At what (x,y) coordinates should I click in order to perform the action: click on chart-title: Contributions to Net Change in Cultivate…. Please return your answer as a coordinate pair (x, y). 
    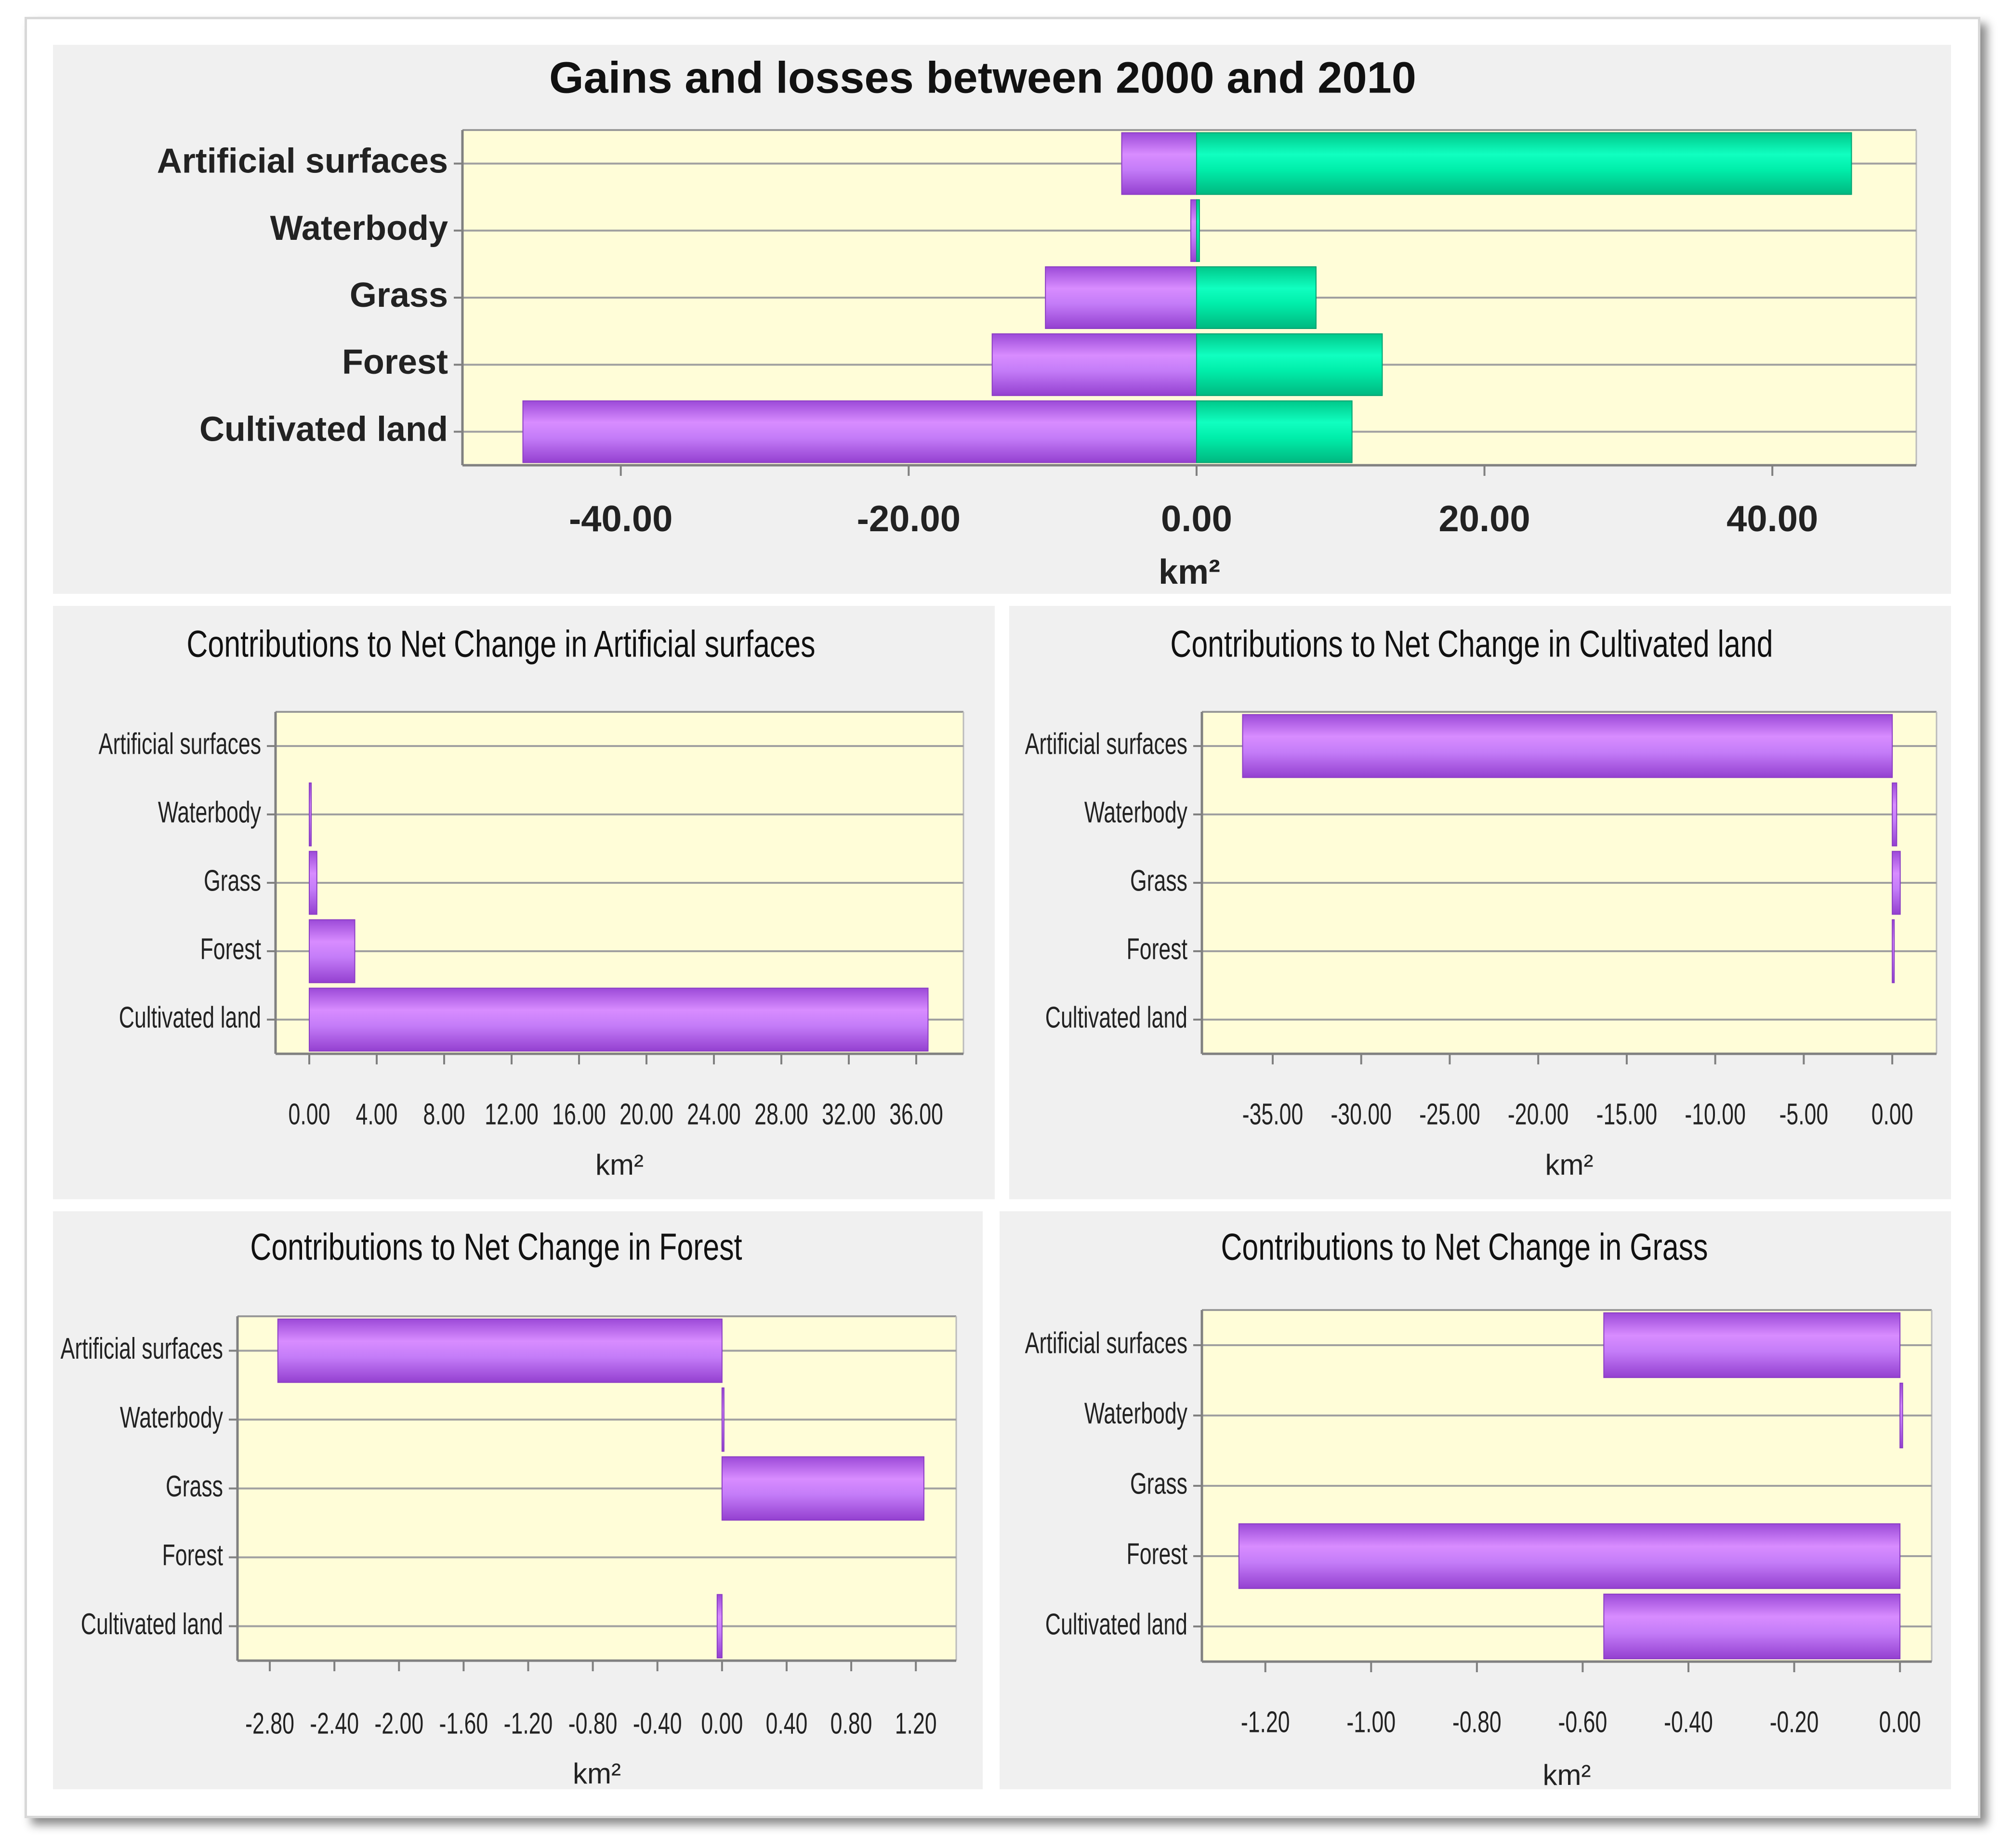
    Looking at the image, I should click on (1471, 644).